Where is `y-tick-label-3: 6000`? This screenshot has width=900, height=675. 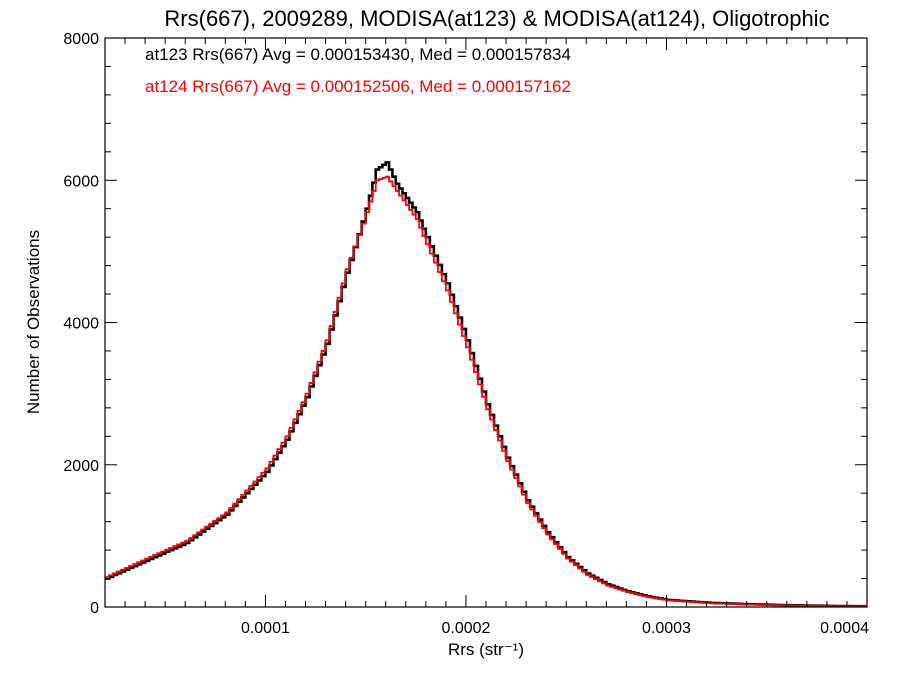 y-tick-label-3: 6000 is located at coordinates (81, 181).